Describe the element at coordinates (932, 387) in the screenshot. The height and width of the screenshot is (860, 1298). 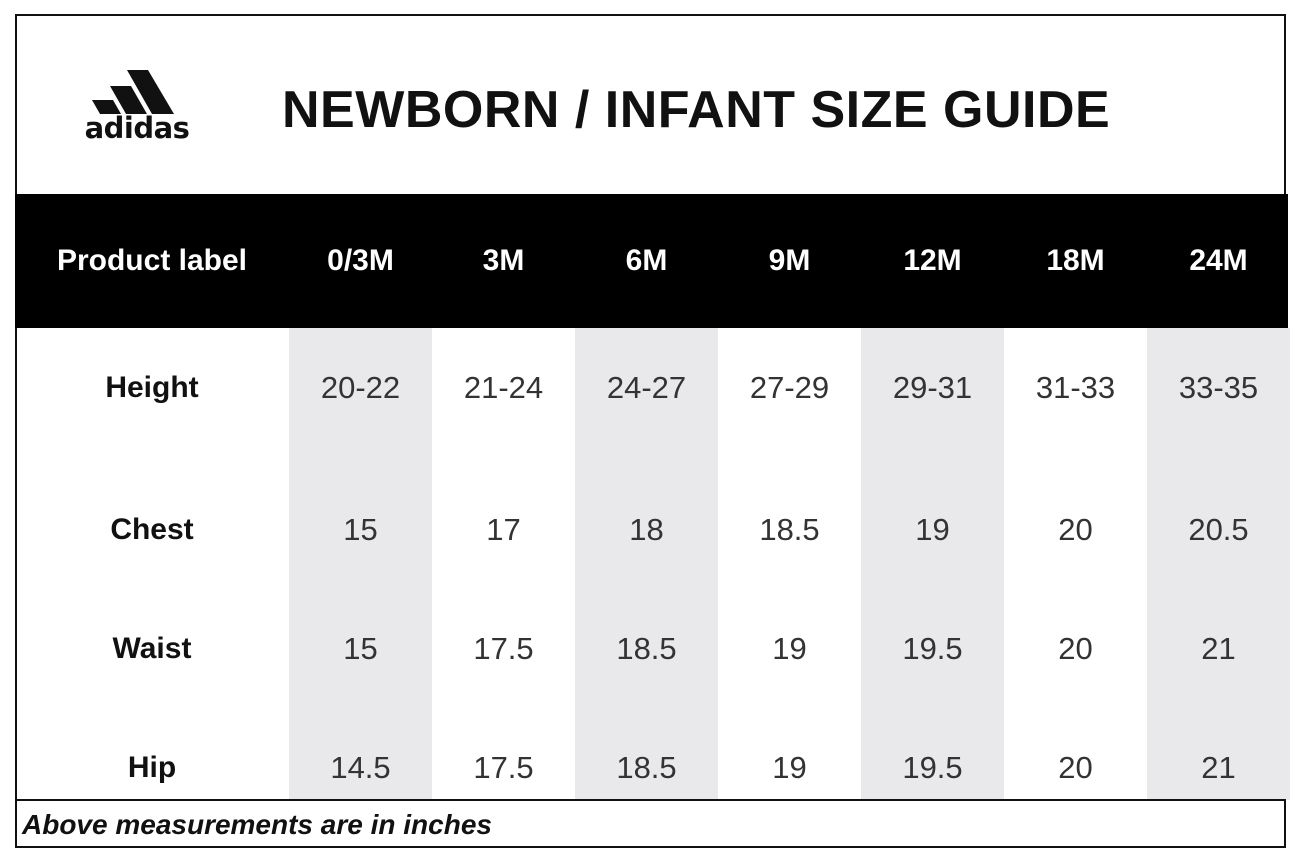
I see `table-cell: 29-31` at that location.